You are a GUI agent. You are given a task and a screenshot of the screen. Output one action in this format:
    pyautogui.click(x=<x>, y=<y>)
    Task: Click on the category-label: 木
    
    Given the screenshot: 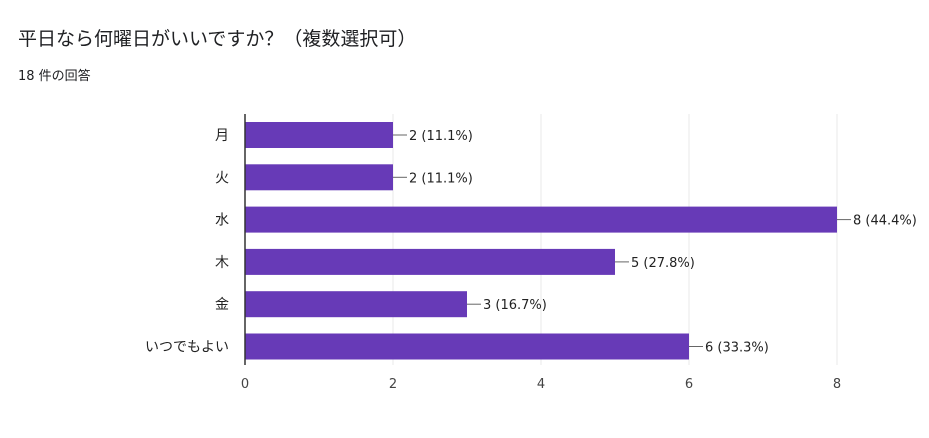 What is the action you would take?
    pyautogui.click(x=222, y=263)
    